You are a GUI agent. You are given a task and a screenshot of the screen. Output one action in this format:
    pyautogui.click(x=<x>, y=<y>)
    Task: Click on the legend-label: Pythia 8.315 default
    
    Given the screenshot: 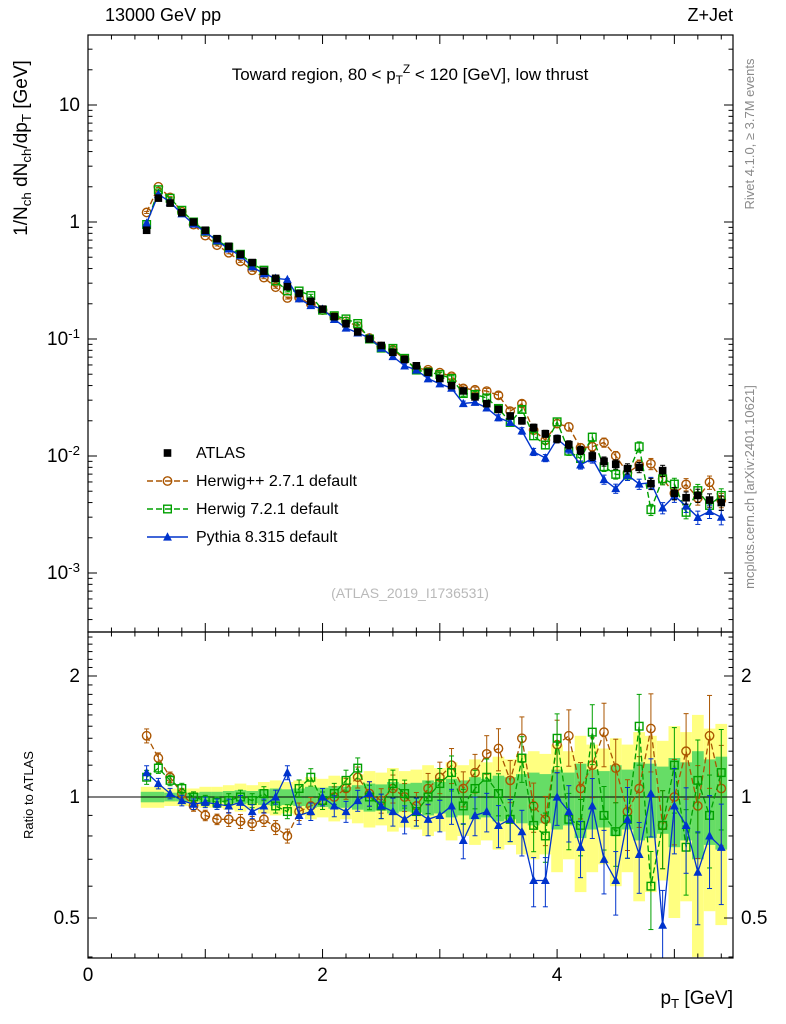 What is the action you would take?
    pyautogui.click(x=267, y=537)
    